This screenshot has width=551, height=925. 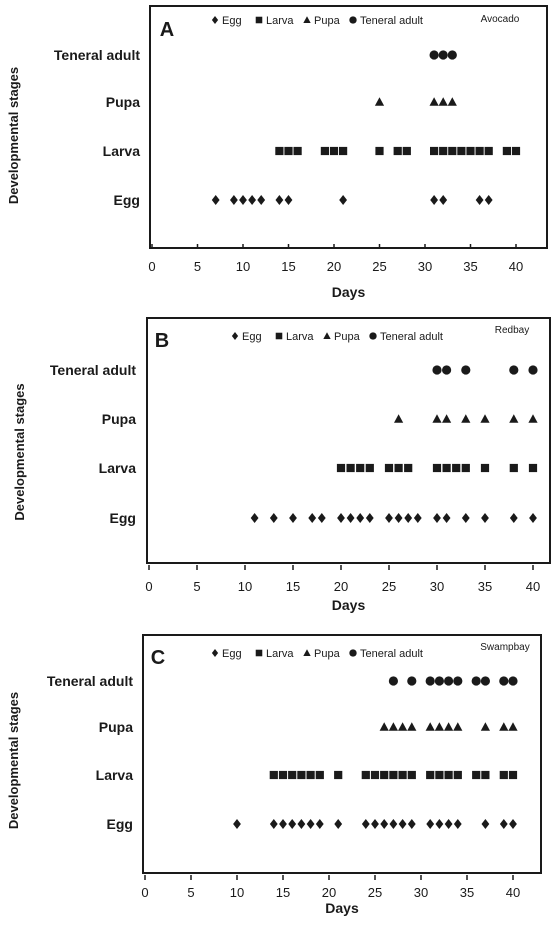 I want to click on x-tick-label: 0, so click(x=144, y=892).